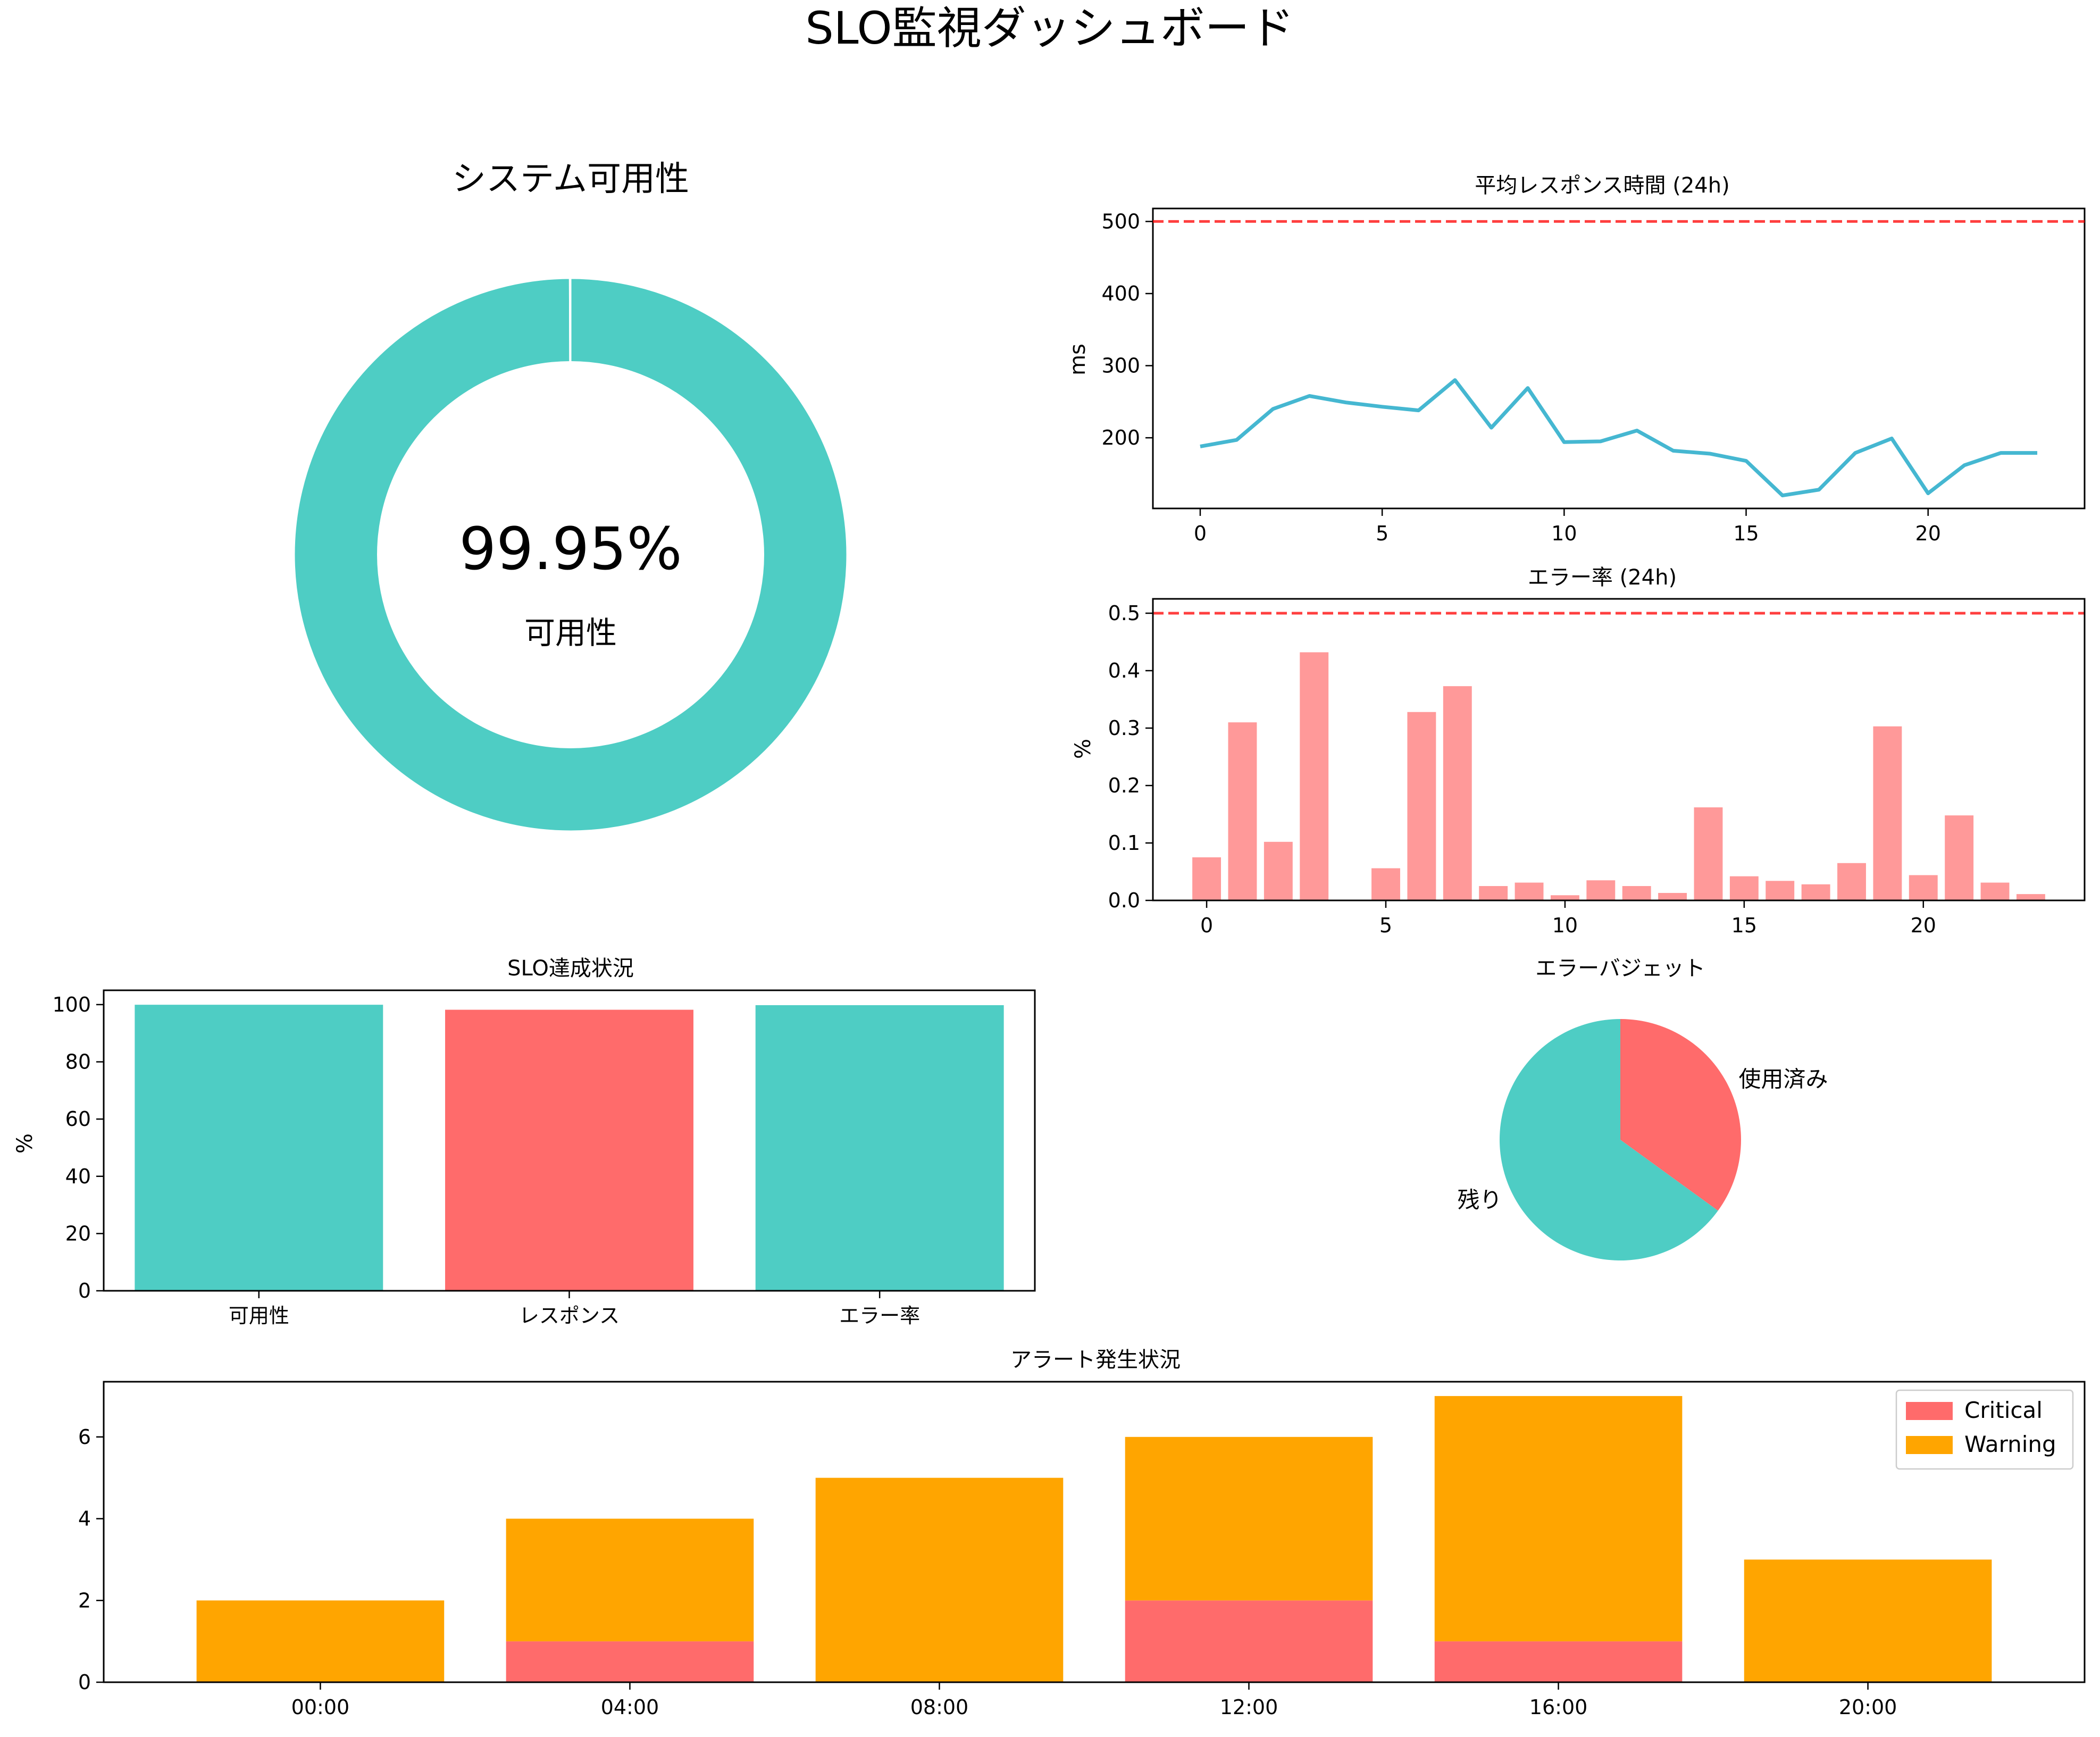 Image resolution: width=2100 pixels, height=1737 pixels. Describe the element at coordinates (84, 1683) in the screenshot. I see `alerts-y-tick-label: 0` at that location.